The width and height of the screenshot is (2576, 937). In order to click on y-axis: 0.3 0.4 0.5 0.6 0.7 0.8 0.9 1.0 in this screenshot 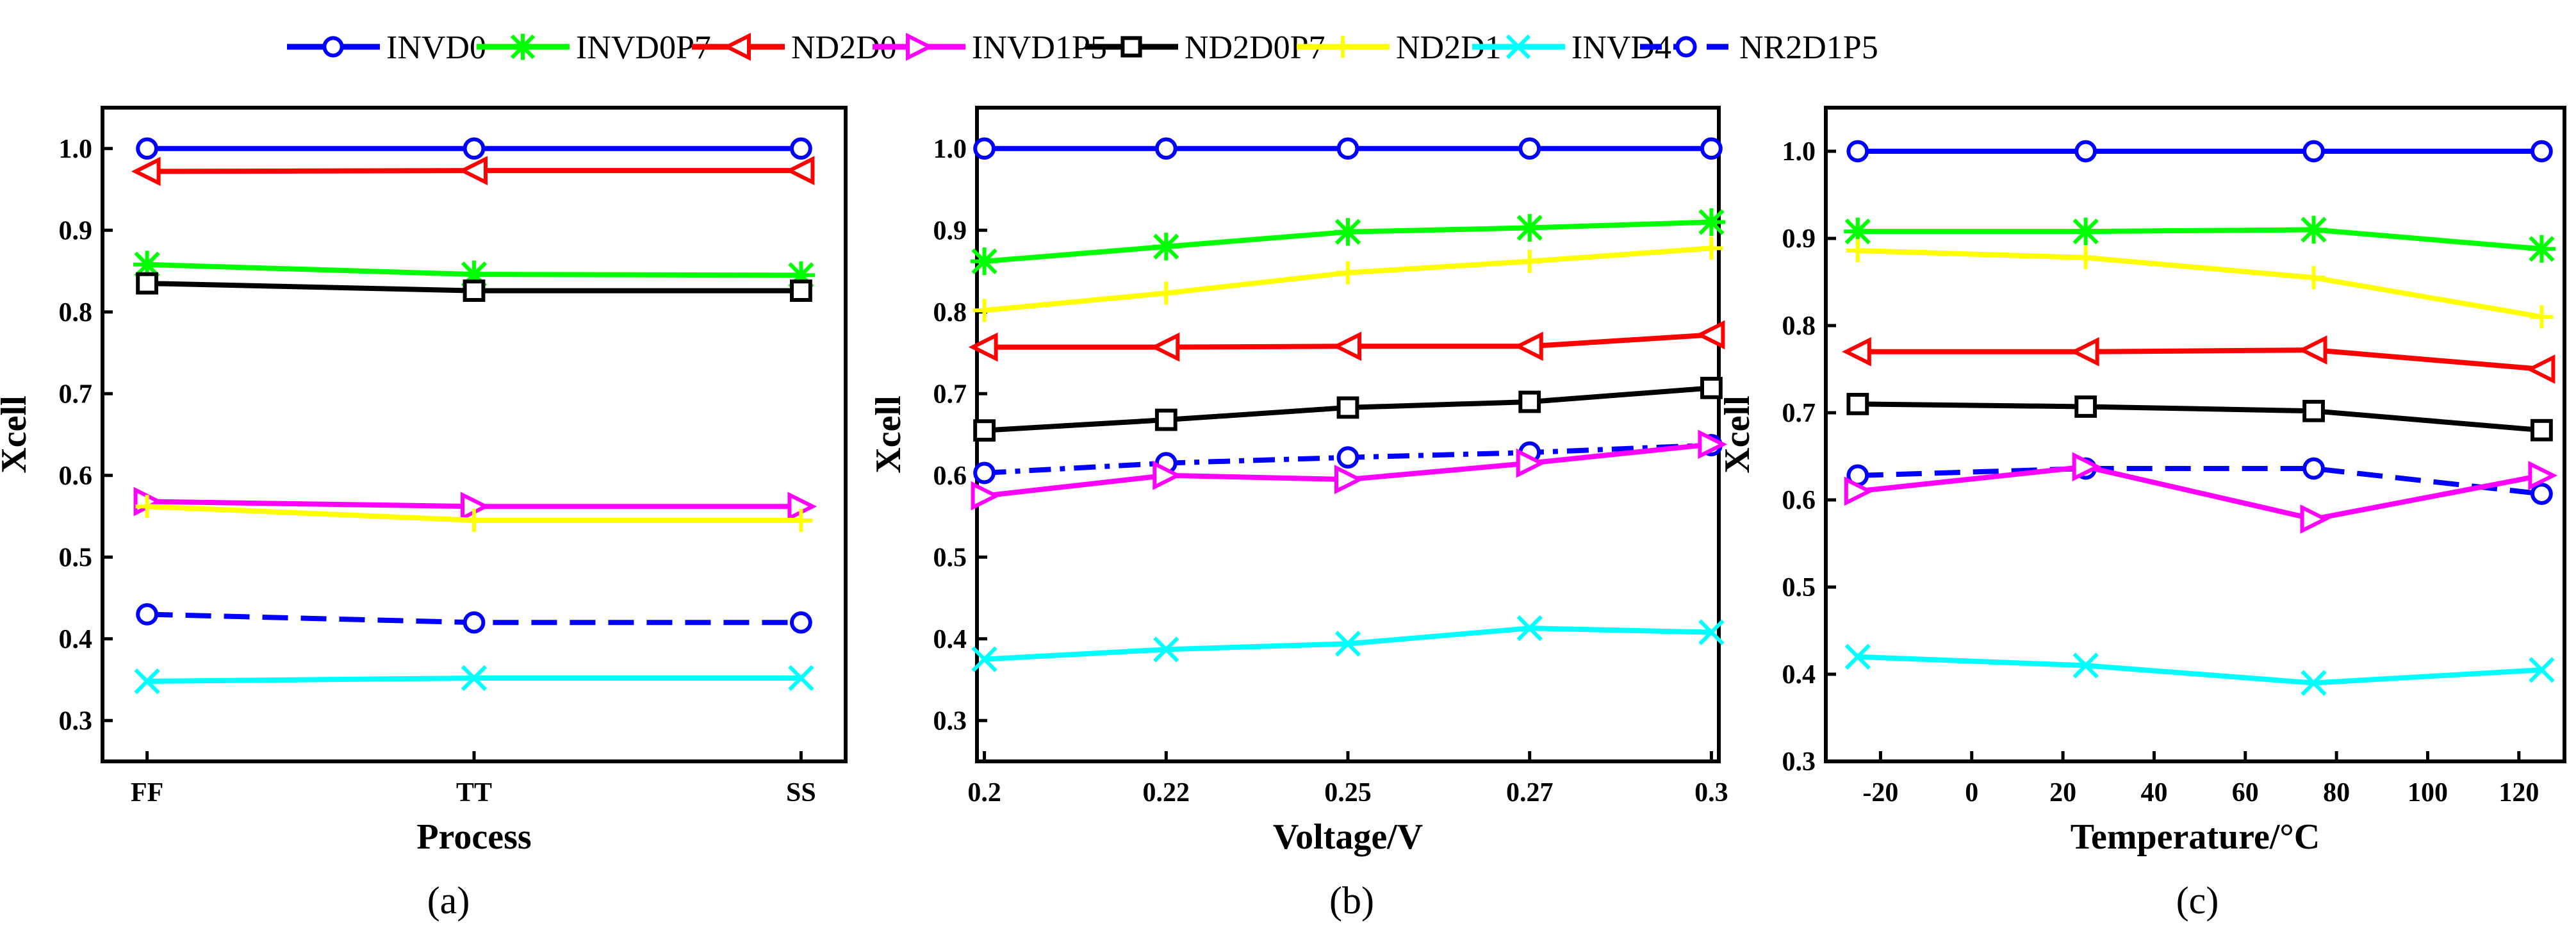, I will do `click(86, 435)`.